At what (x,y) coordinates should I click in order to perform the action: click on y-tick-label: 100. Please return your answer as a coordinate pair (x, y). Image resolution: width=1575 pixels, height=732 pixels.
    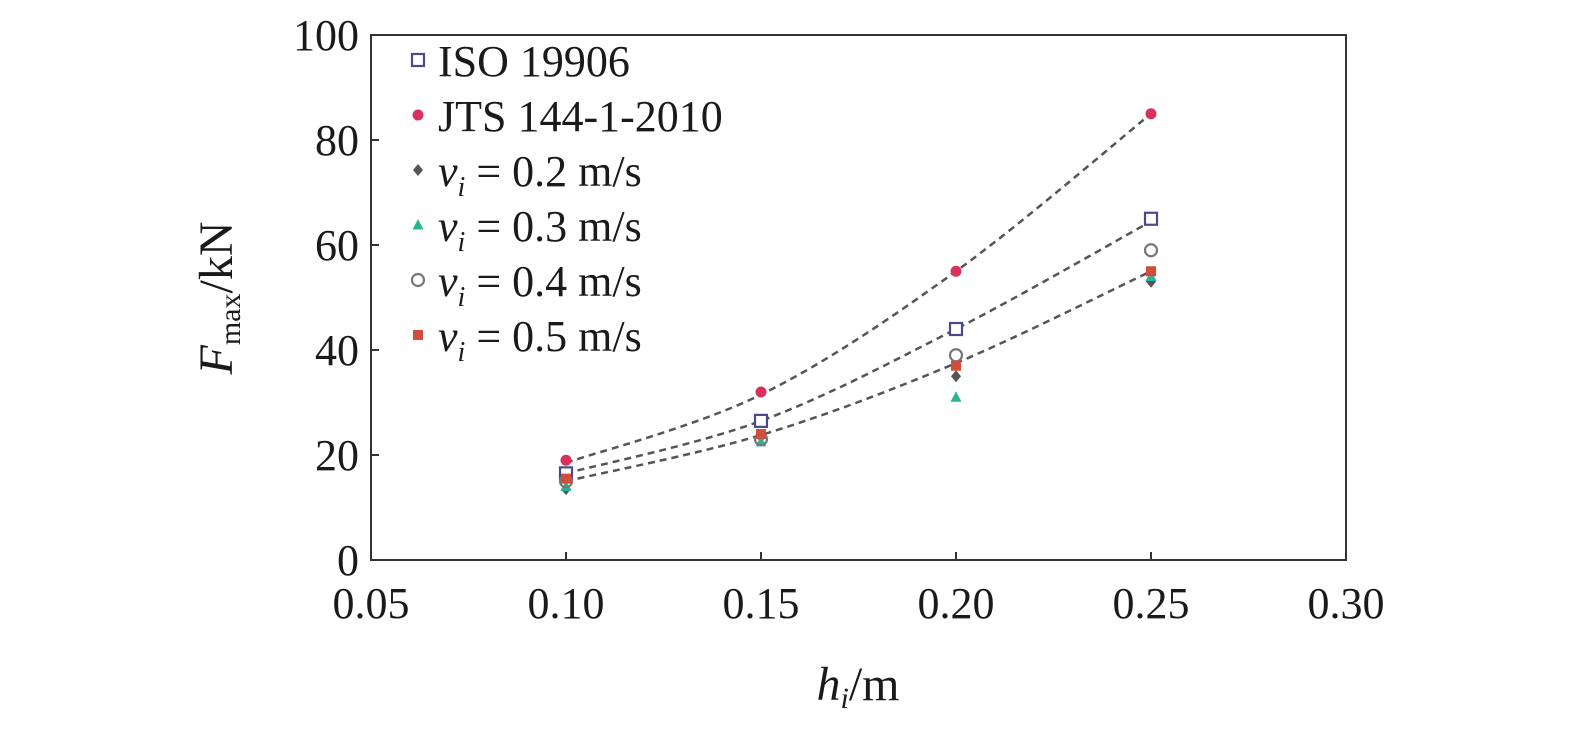
    Looking at the image, I should click on (326, 35).